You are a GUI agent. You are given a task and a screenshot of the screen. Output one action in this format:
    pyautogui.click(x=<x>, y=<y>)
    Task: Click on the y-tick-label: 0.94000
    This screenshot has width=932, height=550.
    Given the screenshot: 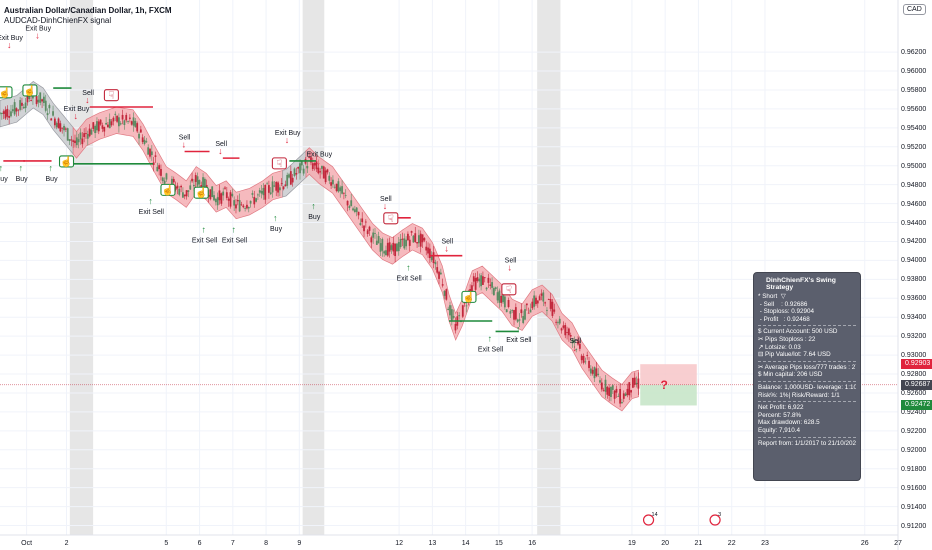 What is the action you would take?
    pyautogui.click(x=914, y=261)
    